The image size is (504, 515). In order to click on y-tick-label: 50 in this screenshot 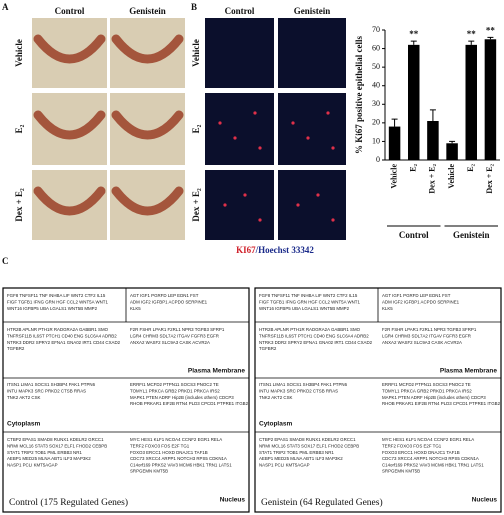, I will do `click(376, 66)`.